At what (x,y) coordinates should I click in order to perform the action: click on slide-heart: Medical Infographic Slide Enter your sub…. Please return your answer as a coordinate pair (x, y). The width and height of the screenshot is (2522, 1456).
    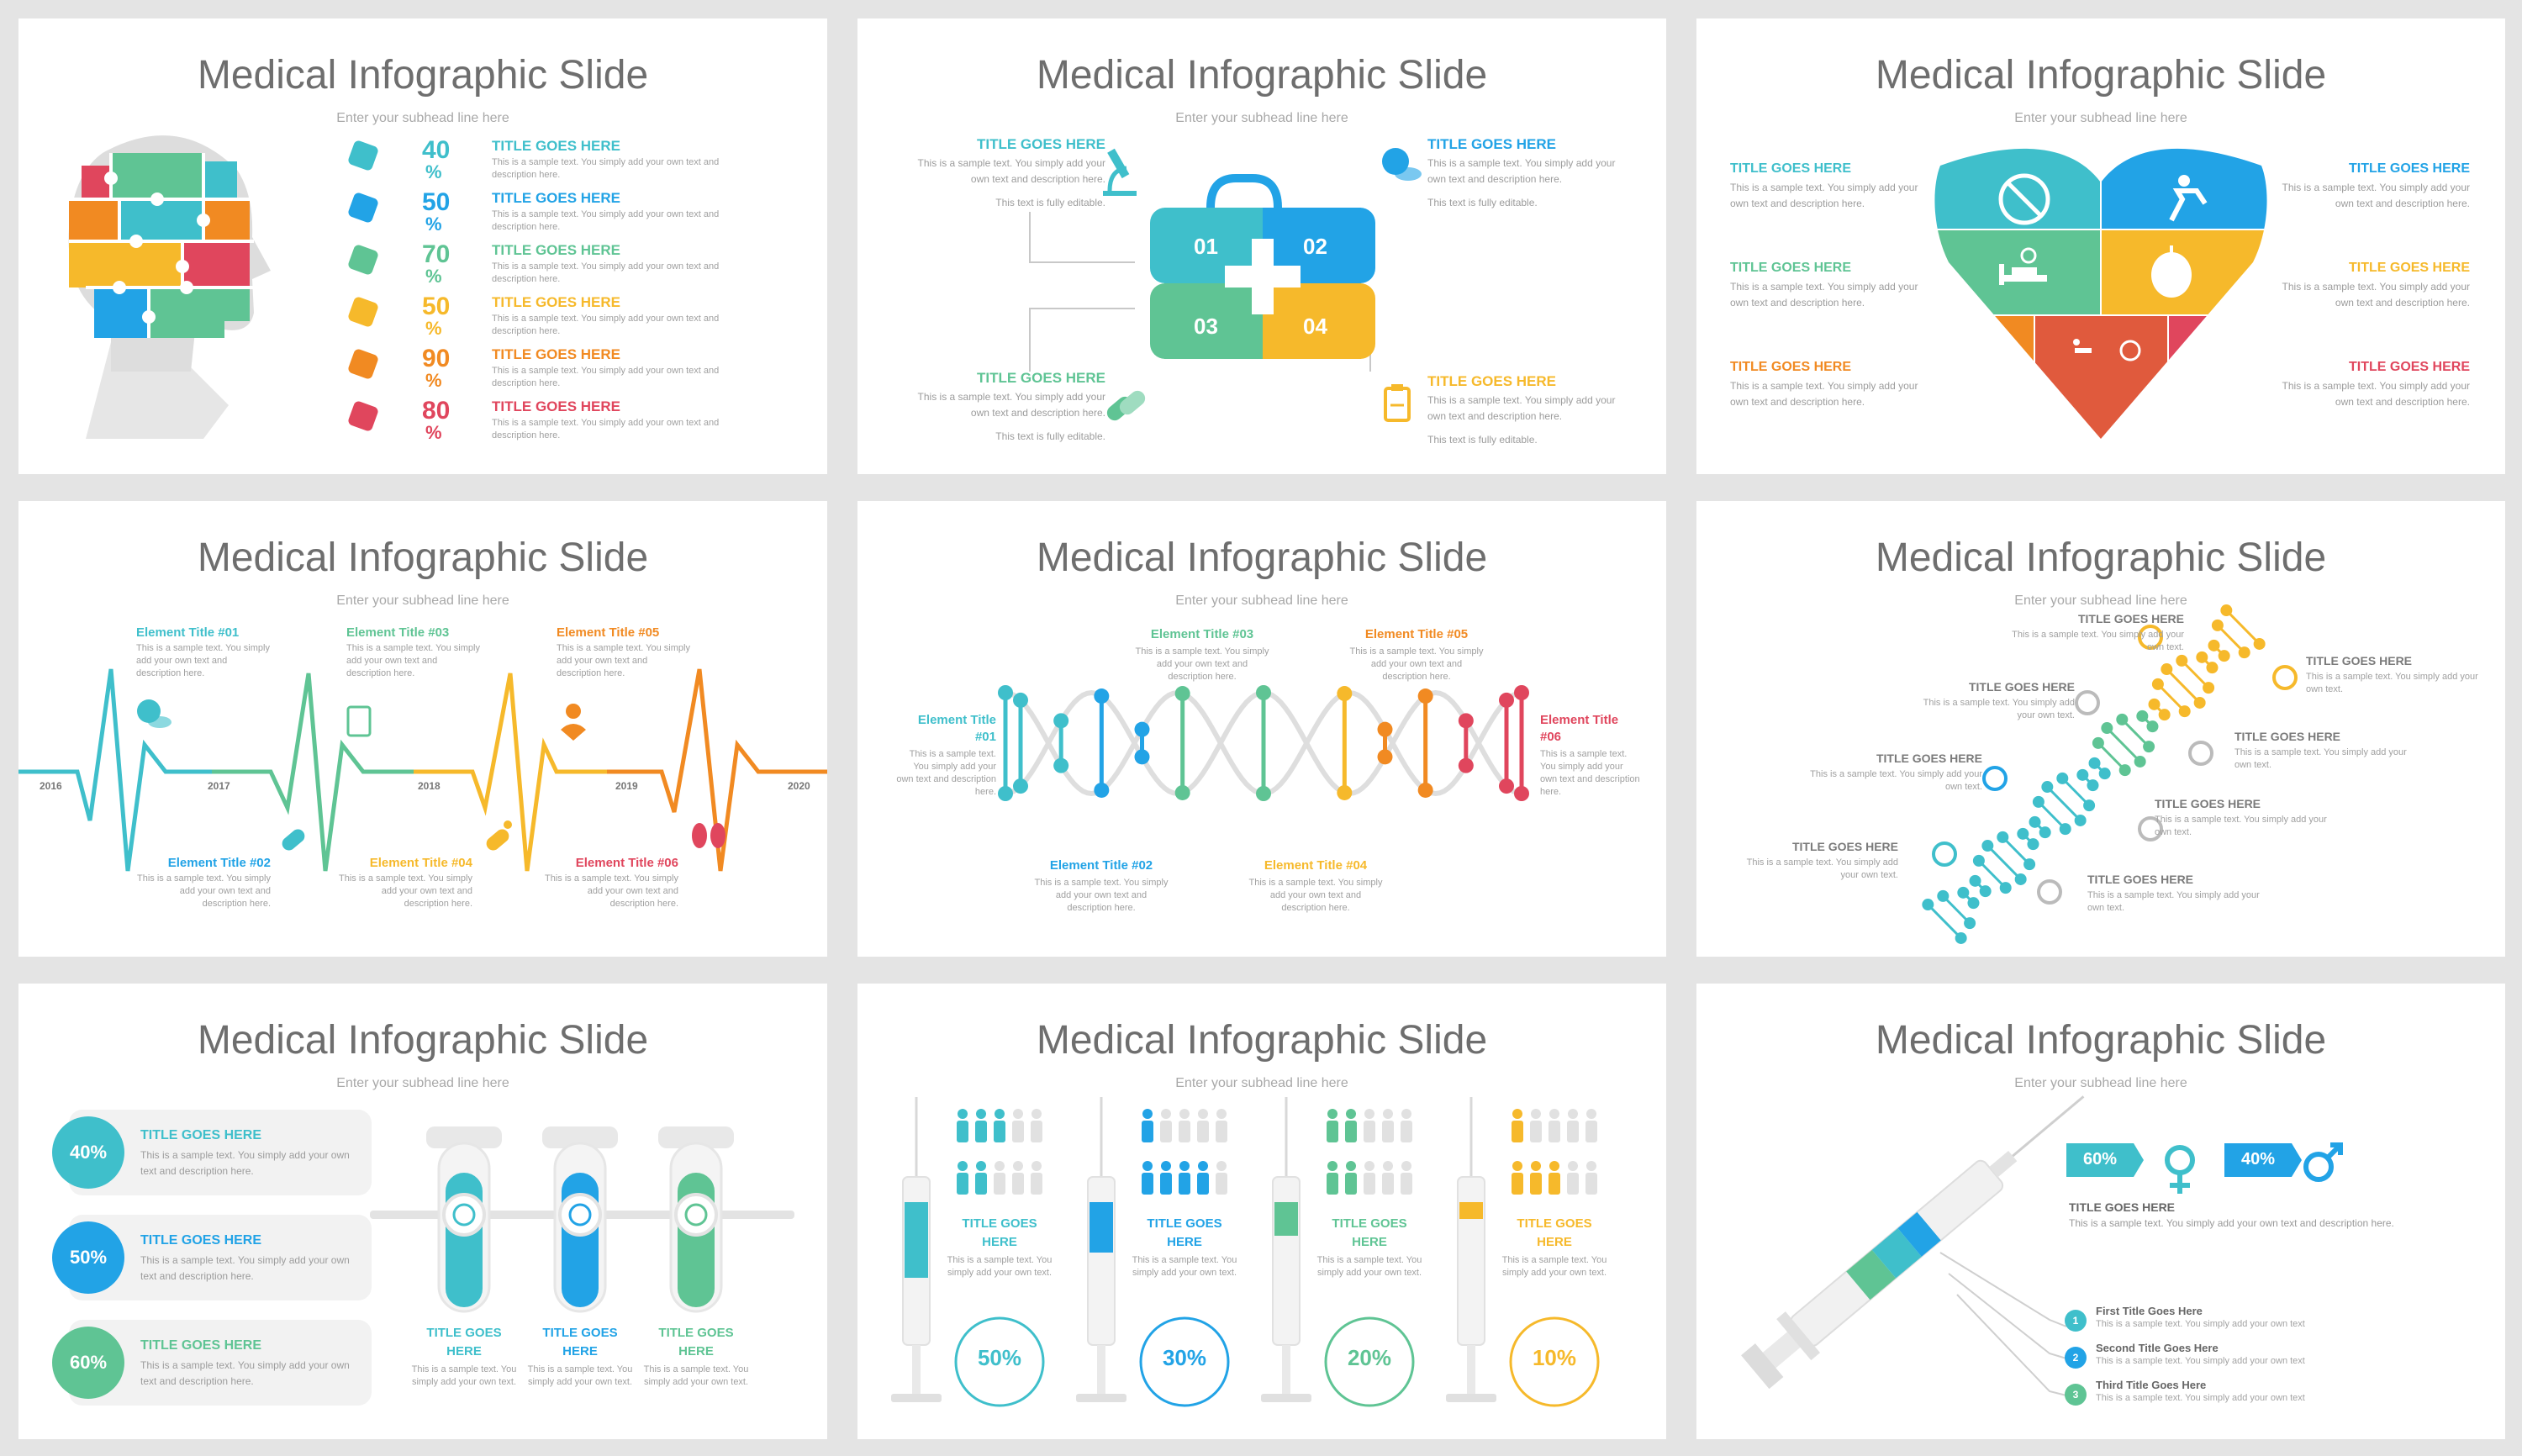
    Looking at the image, I should click on (2100, 246).